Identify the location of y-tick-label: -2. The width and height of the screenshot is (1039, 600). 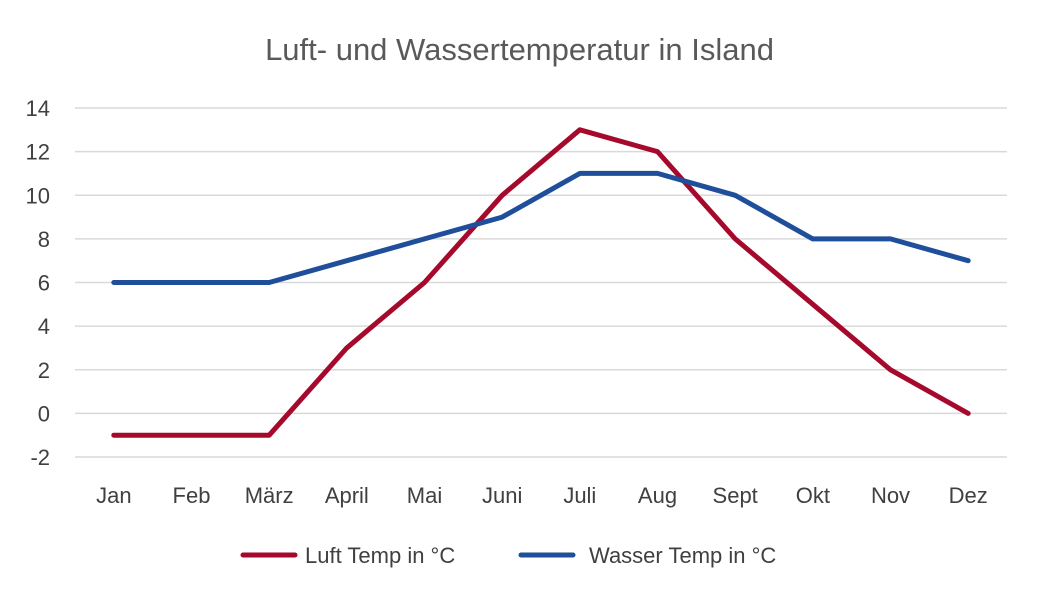
(40, 457).